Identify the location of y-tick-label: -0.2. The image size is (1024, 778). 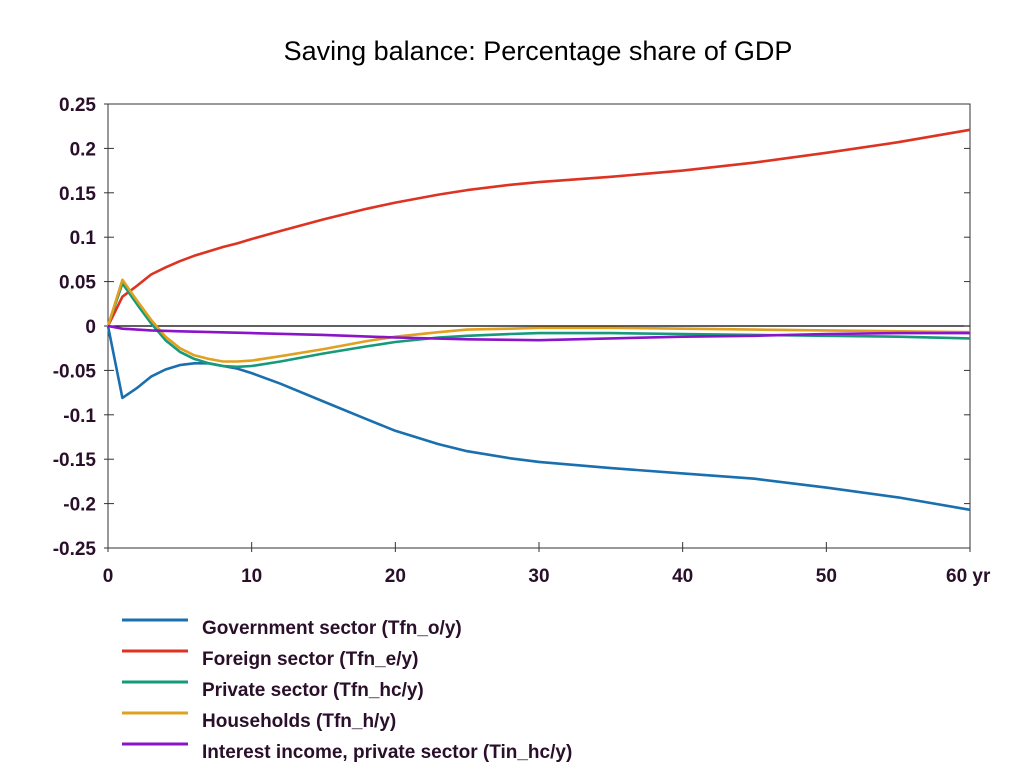
(79, 505).